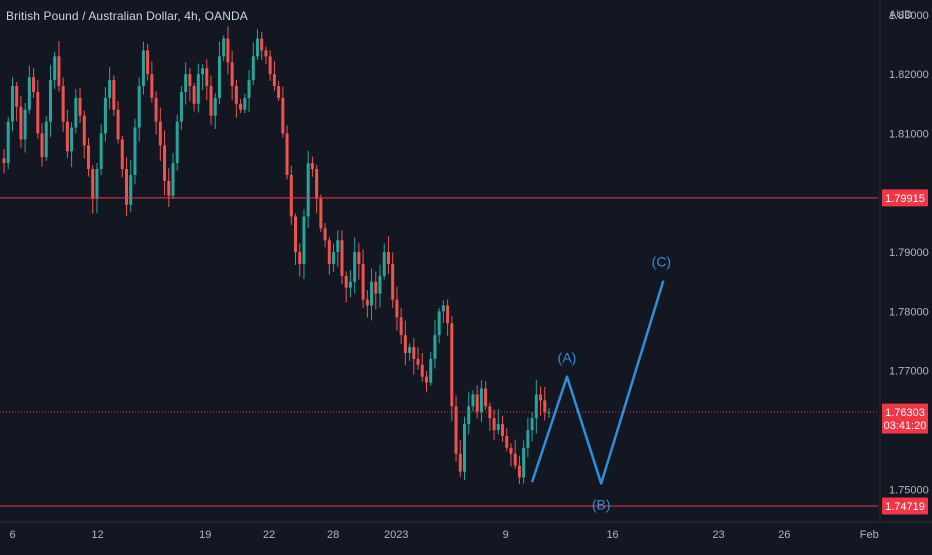 This screenshot has height=555, width=932. I want to click on elliott-wave-drawing: (A) (B) (C), so click(600, 383).